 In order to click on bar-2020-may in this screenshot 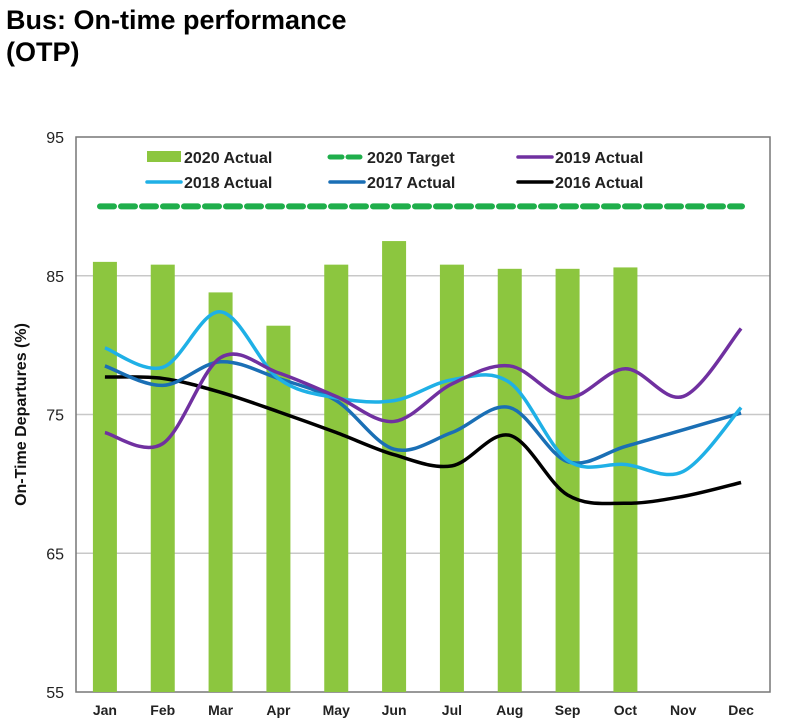, I will do `click(336, 478)`.